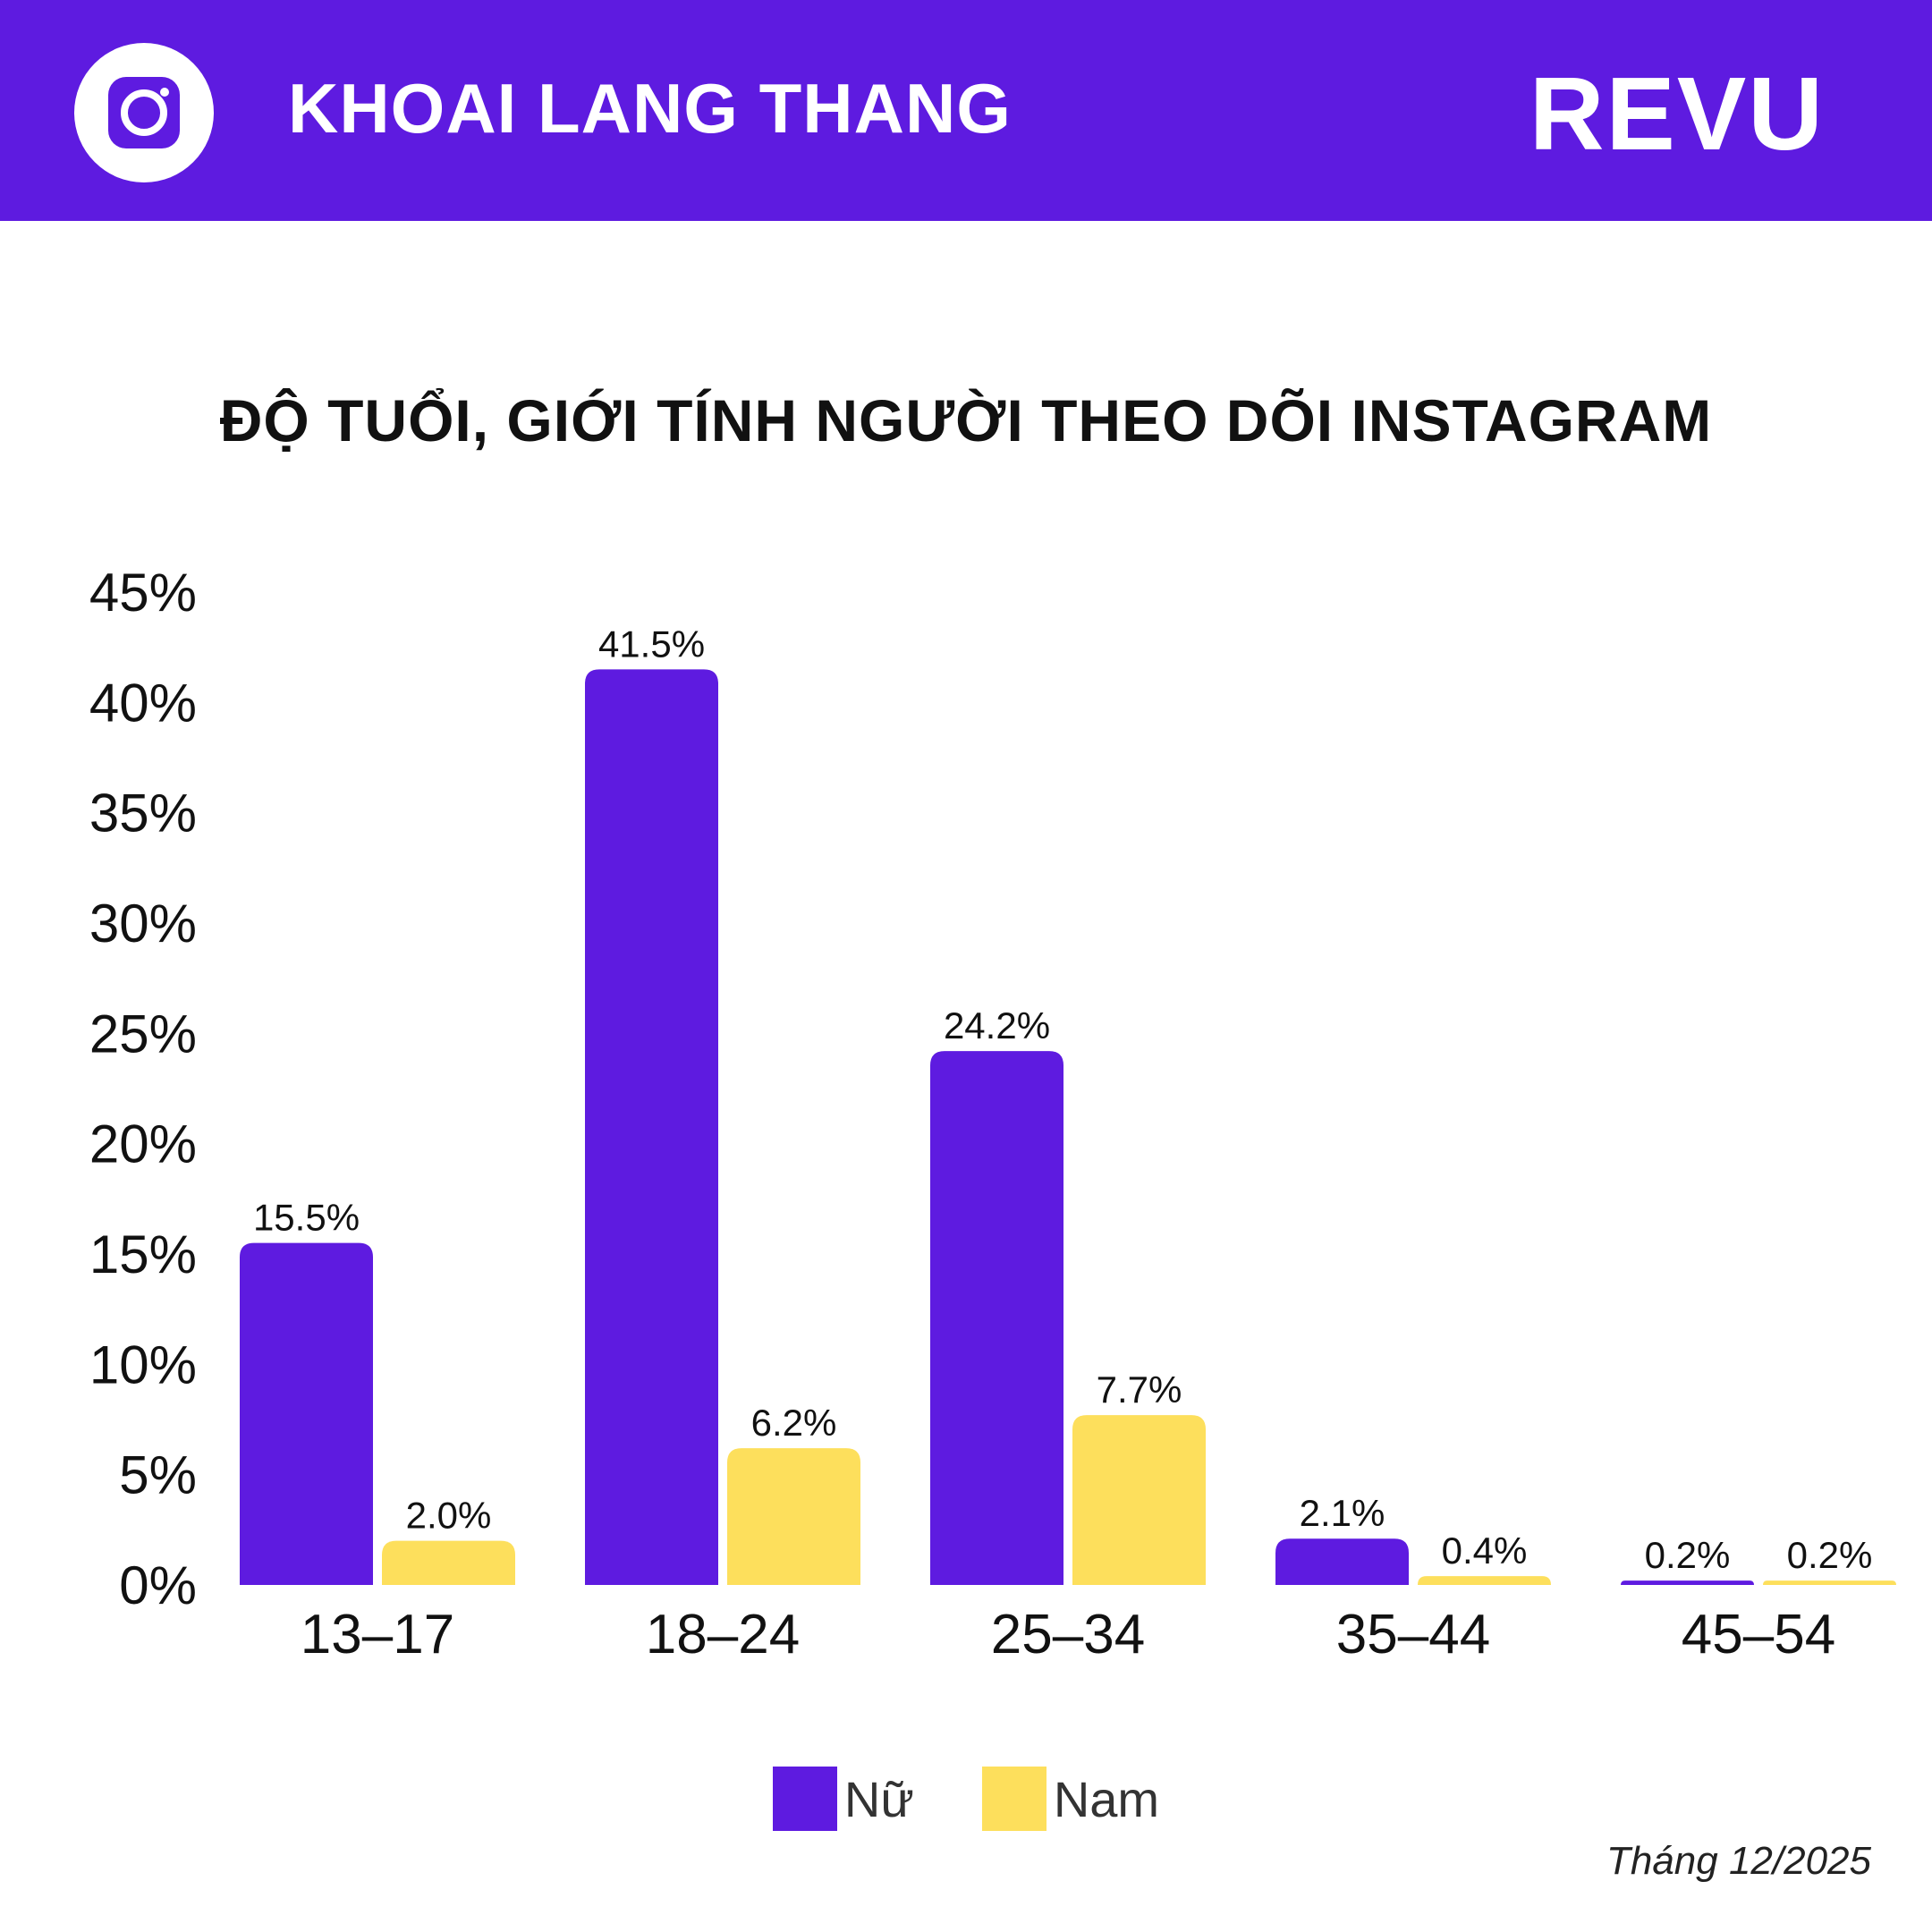 The width and height of the screenshot is (1932, 1932). What do you see at coordinates (1139, 1389) in the screenshot?
I see `data-label: 7.7%` at bounding box center [1139, 1389].